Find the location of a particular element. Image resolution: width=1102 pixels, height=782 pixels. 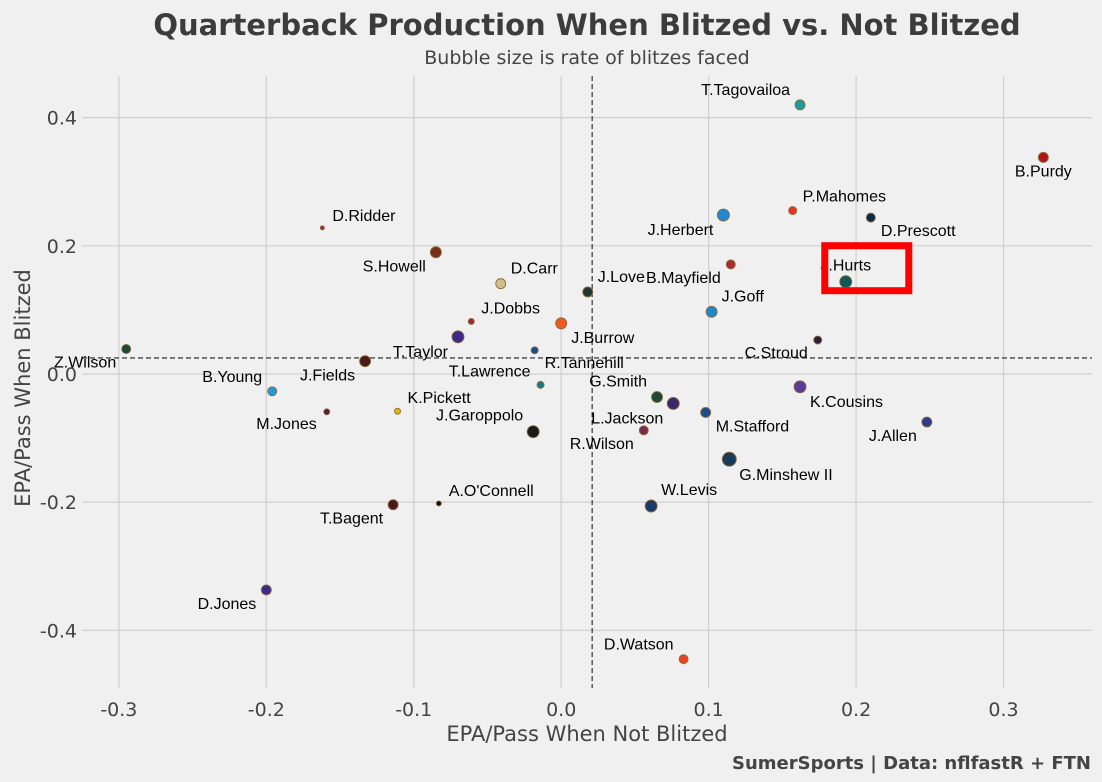

x-tick-label: -0.1 is located at coordinates (413, 710).